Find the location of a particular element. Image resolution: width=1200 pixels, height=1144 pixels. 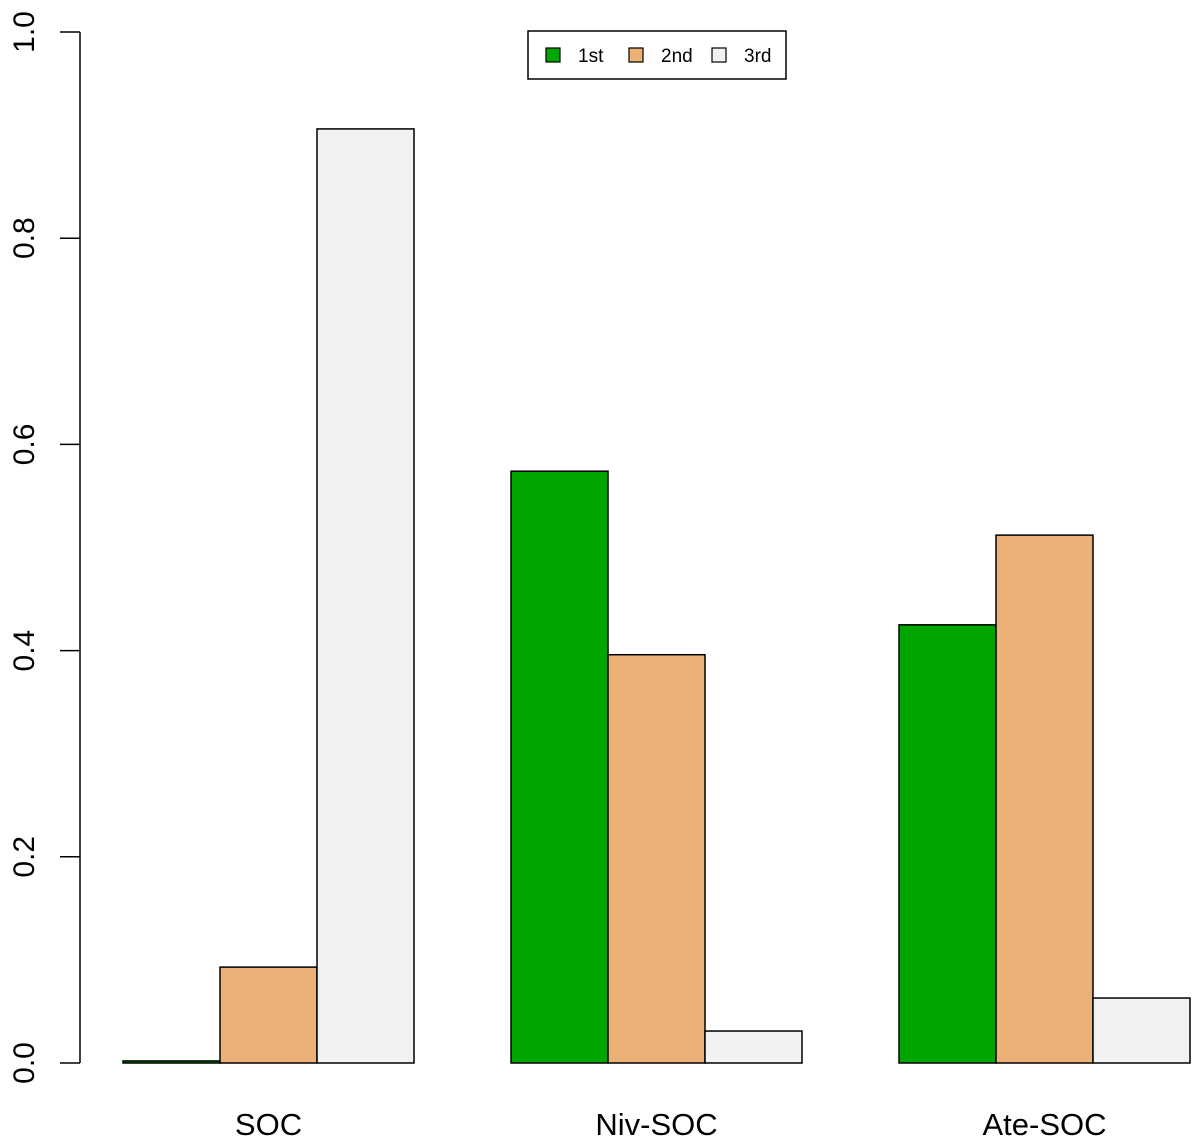

bar-niv-soc-3rd is located at coordinates (753, 1047).